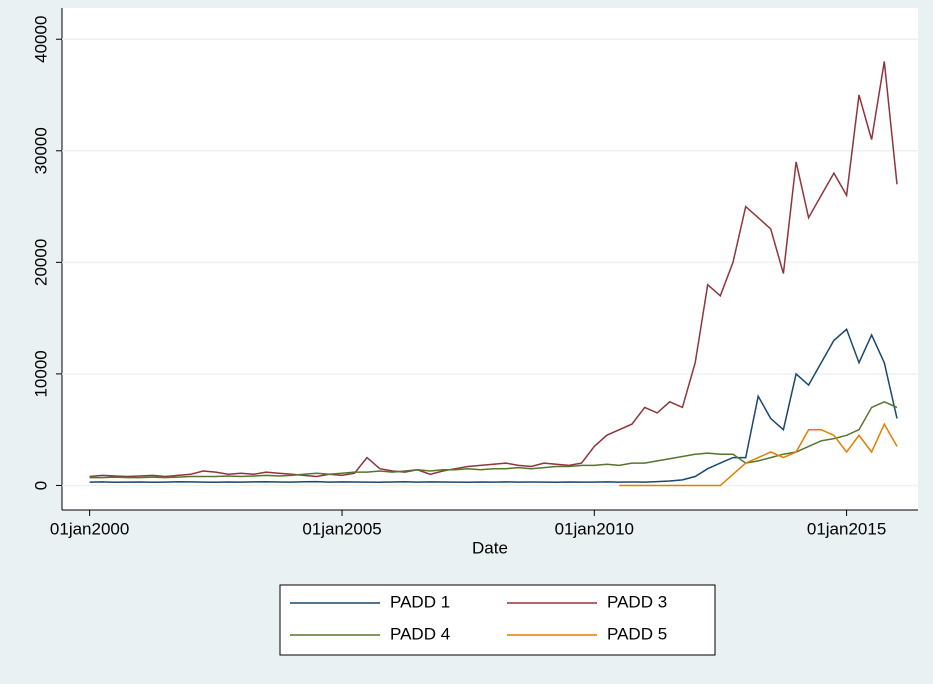 Image resolution: width=933 pixels, height=684 pixels. What do you see at coordinates (341, 528) in the screenshot?
I see `x-tick-label: 01jan2005` at bounding box center [341, 528].